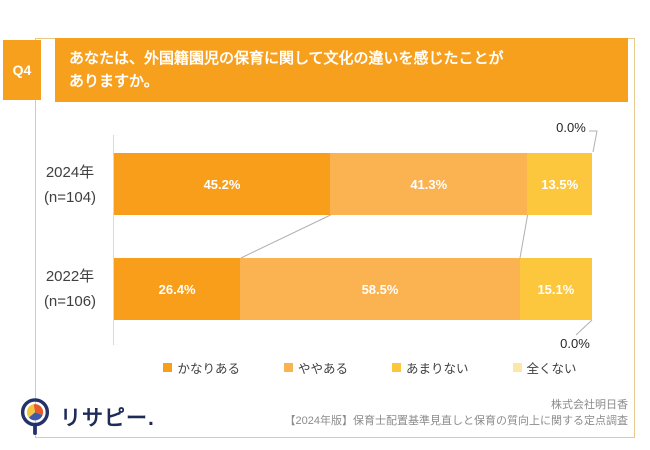 This screenshot has width=650, height=450. Describe the element at coordinates (370, 367) in the screenshot. I see `chart-legend: かなりある ややある あまりない 全くない` at that location.